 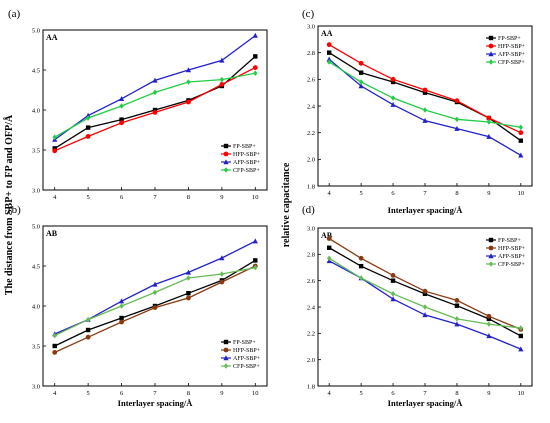 I want to click on y-tick-label: 3.5, so click(x=36, y=346).